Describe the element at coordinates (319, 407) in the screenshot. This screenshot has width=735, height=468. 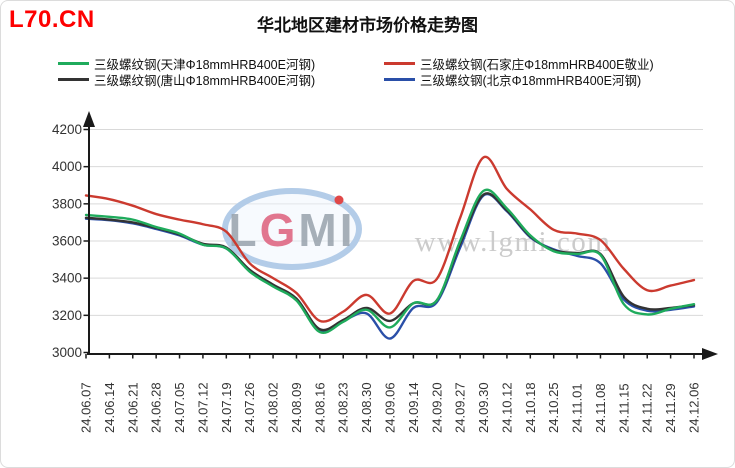
I see `x-tick-label: 24.08.16` at that location.